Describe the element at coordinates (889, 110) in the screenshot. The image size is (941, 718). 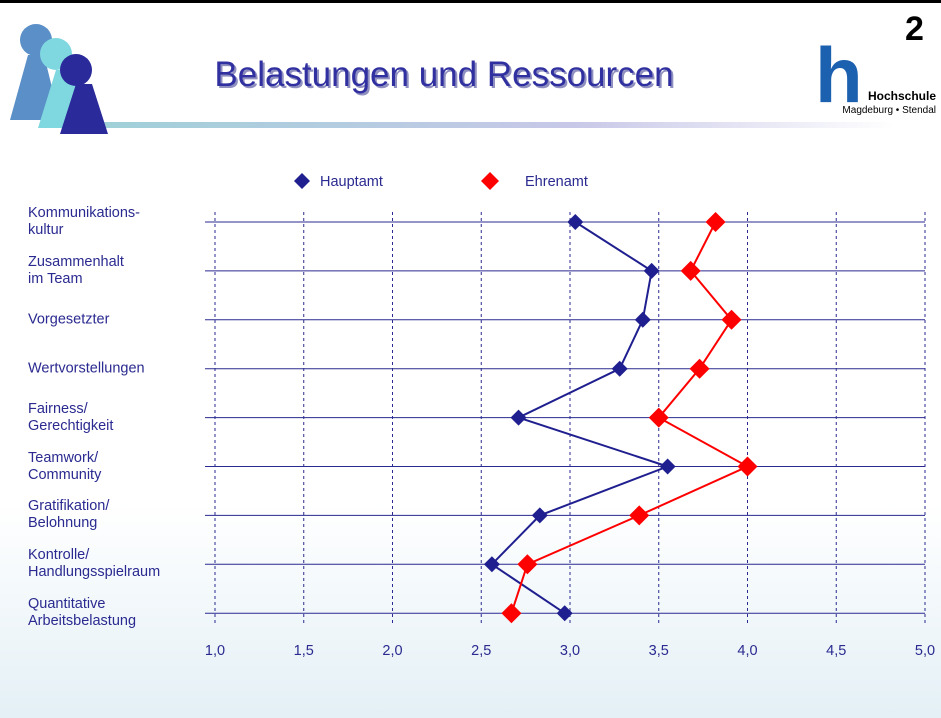
I see `logo-place: Magdeburg • Stendal` at that location.